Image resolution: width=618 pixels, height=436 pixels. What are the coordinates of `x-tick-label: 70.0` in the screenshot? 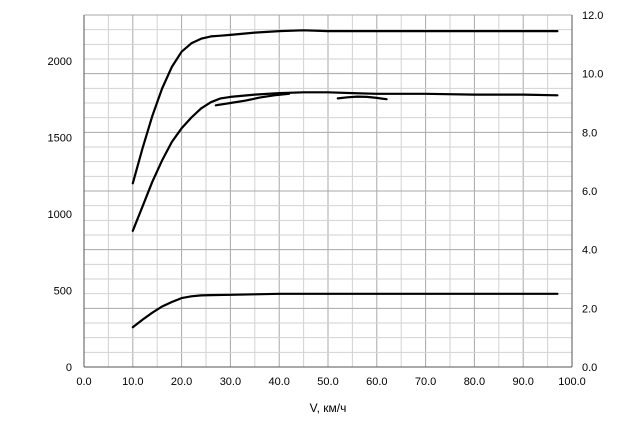 It's located at (425, 382).